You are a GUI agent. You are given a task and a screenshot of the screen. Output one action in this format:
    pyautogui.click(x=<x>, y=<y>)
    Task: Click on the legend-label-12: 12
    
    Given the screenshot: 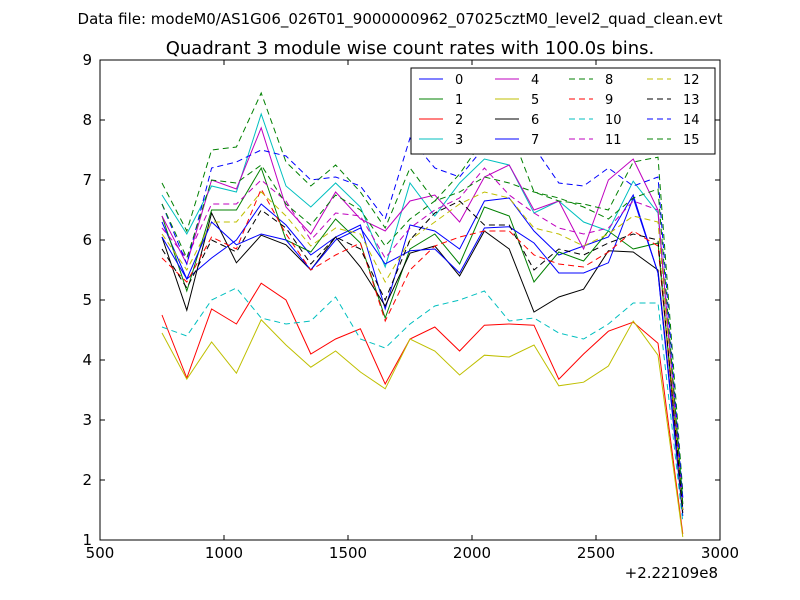 What is the action you would take?
    pyautogui.click(x=691, y=80)
    